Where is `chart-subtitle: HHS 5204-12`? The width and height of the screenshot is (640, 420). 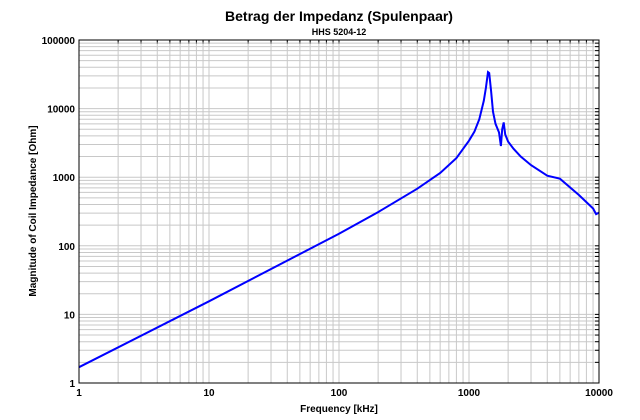 chart-subtitle: HHS 5204-12 is located at coordinates (339, 32).